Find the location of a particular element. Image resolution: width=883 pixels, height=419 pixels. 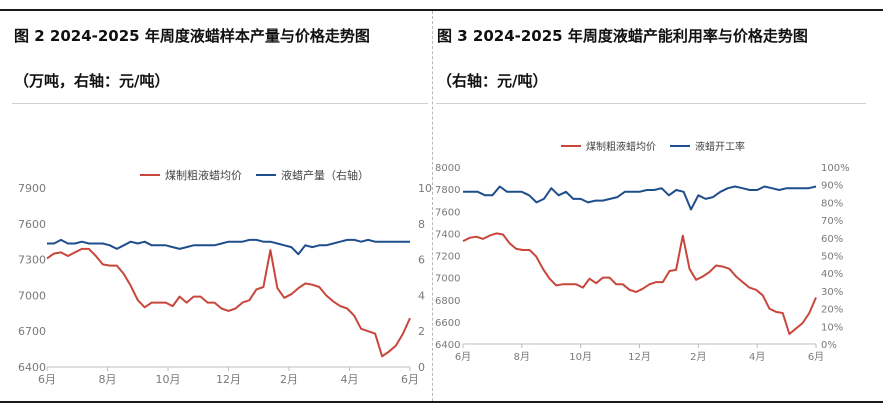

left-figure-subtitle: （万吨，右轴：元/吨） is located at coordinates (92, 81).